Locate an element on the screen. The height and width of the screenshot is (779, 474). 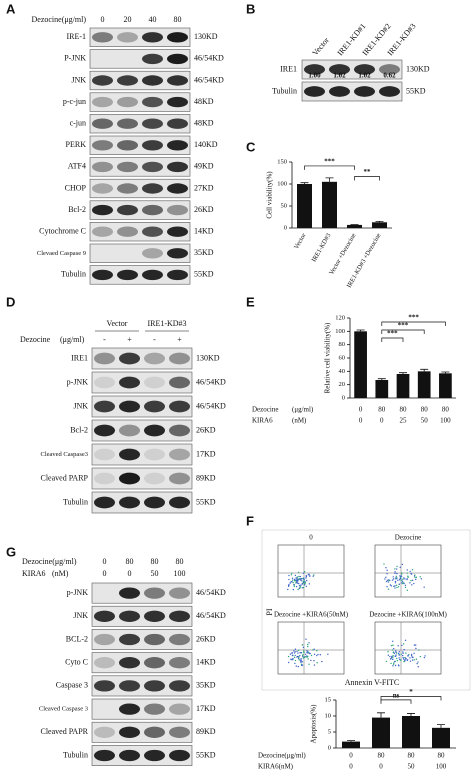
row-label: Clevaed Caspase 9 is located at coordinates (61, 253).